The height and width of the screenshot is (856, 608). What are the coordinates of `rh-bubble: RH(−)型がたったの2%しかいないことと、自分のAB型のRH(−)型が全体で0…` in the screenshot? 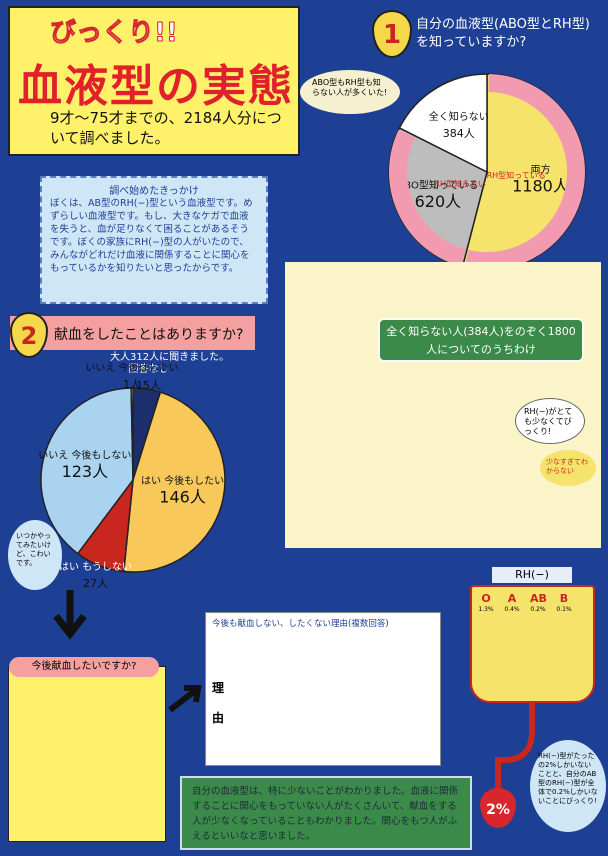 It's located at (568, 786).